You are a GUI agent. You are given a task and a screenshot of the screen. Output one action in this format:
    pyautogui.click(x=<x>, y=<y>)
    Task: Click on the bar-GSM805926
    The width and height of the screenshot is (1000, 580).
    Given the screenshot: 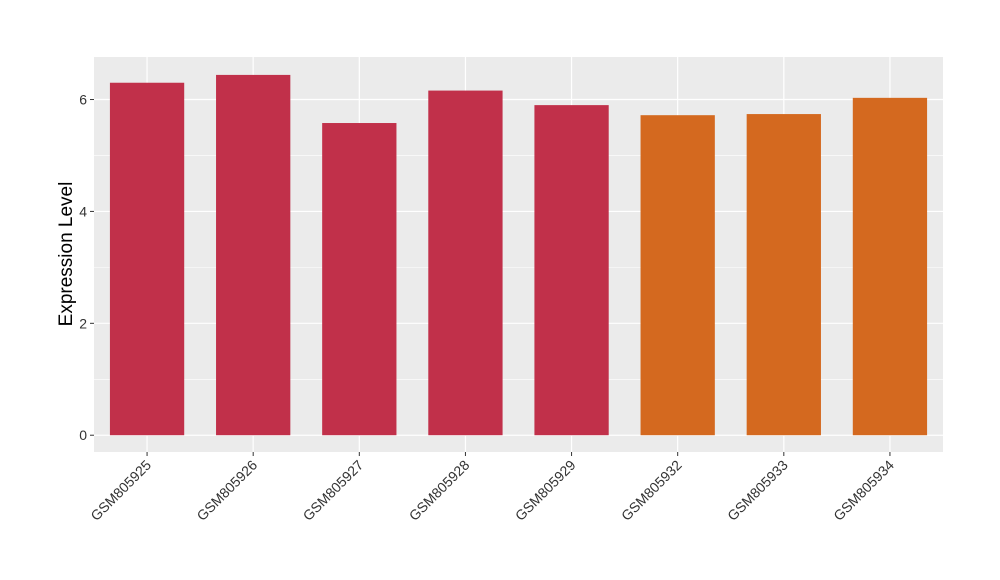 What is the action you would take?
    pyautogui.click(x=253, y=255)
    